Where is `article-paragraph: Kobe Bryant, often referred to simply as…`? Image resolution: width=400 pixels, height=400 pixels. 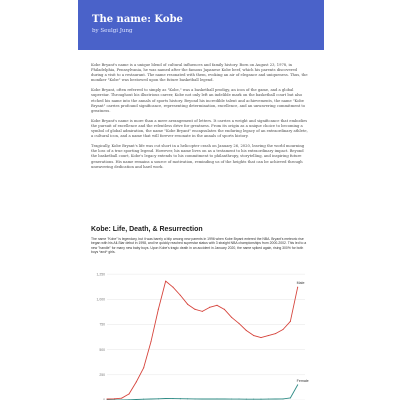 article-paragraph: Kobe Bryant, often referred to simply as… is located at coordinates (198, 100).